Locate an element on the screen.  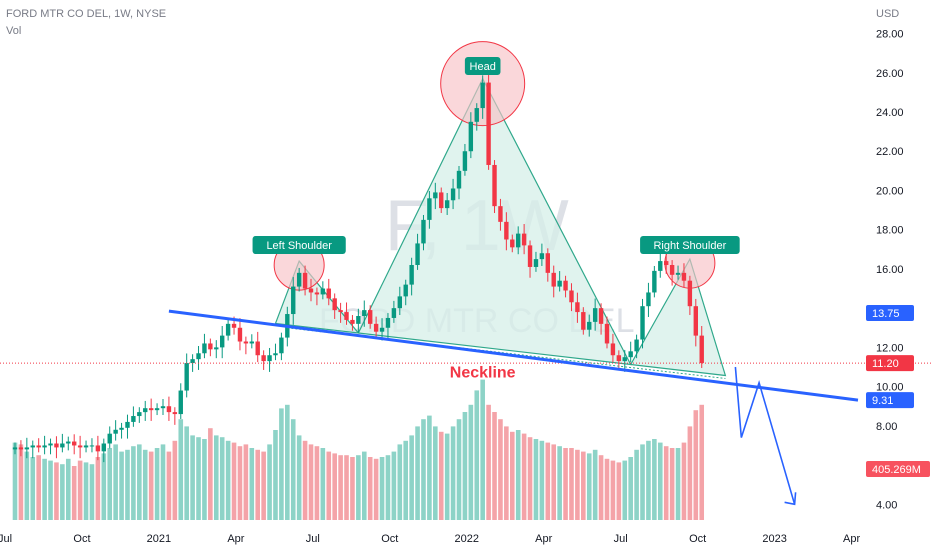
y-tick-label: 26.00 is located at coordinates (890, 74).